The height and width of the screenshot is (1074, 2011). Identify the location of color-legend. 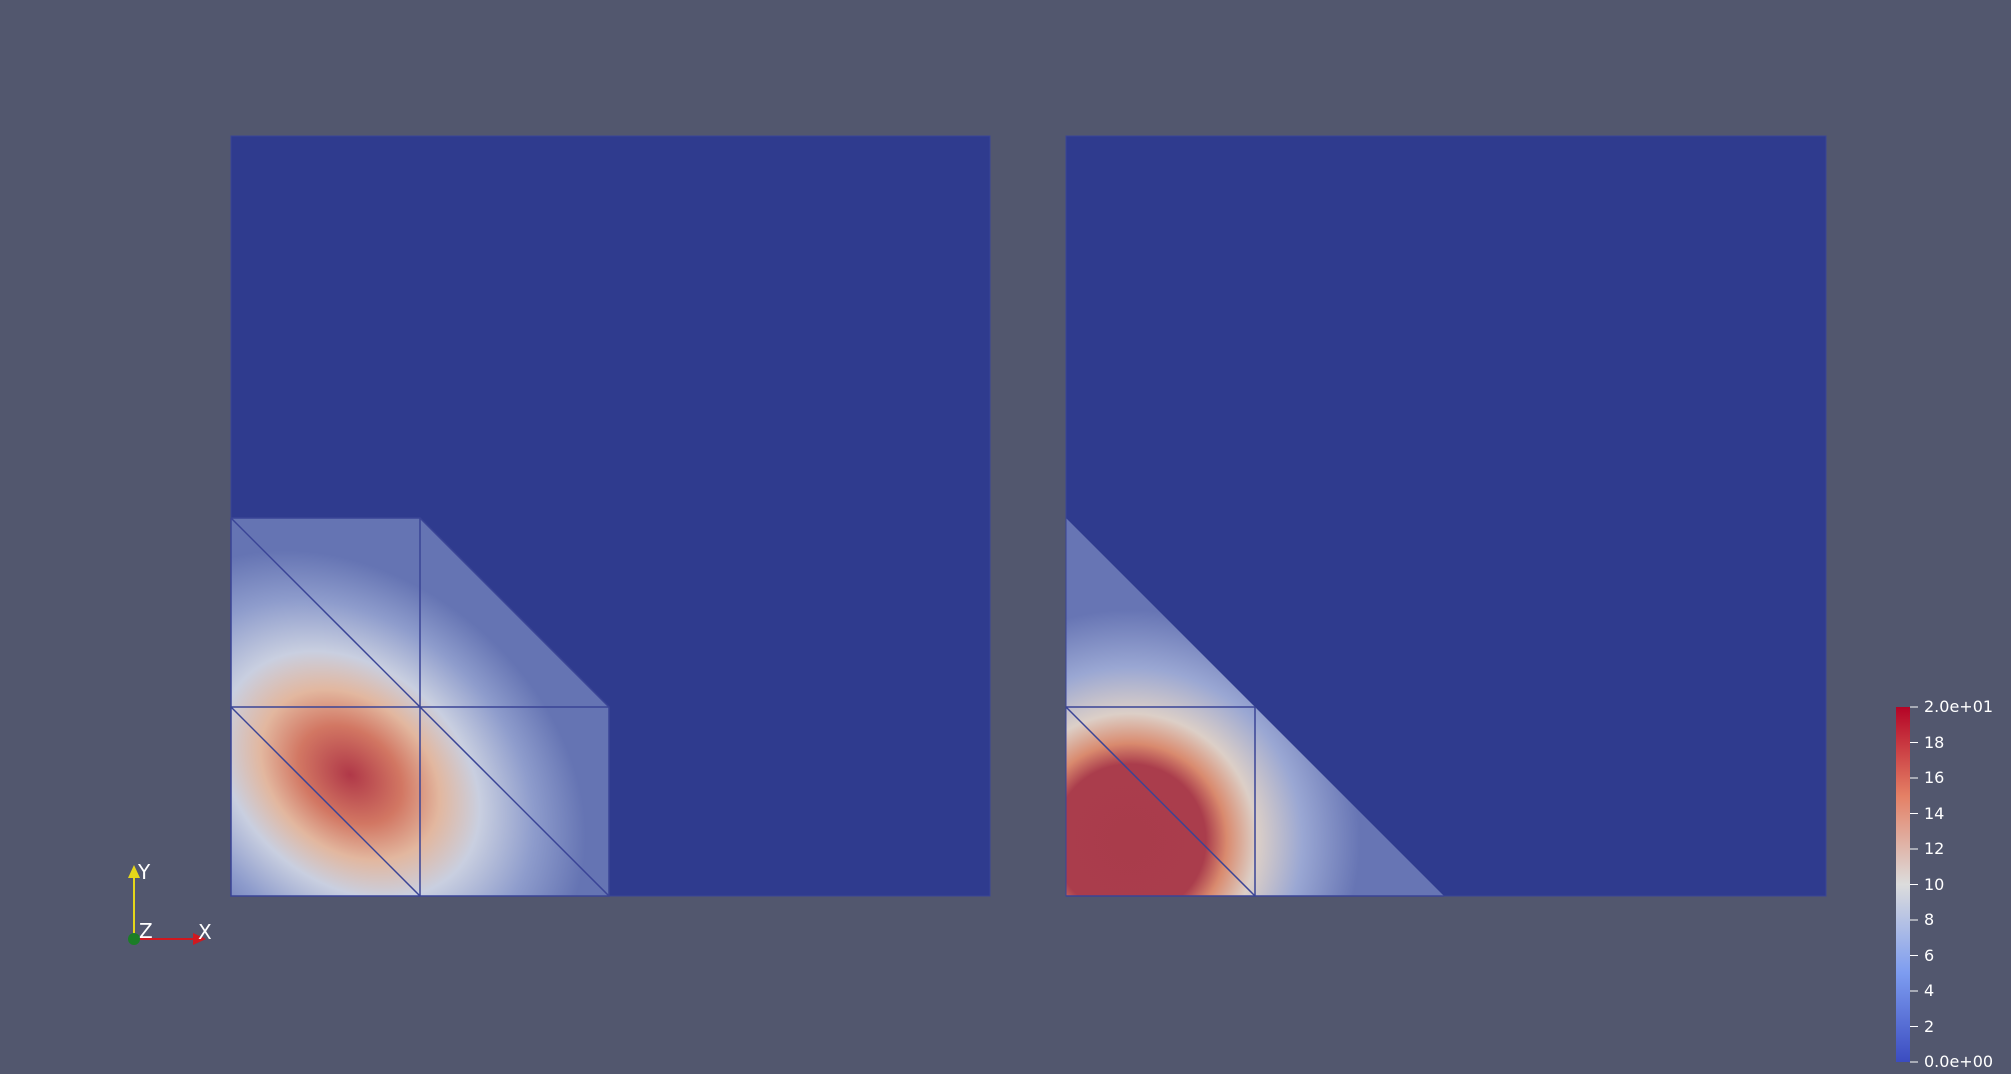
(1907, 884).